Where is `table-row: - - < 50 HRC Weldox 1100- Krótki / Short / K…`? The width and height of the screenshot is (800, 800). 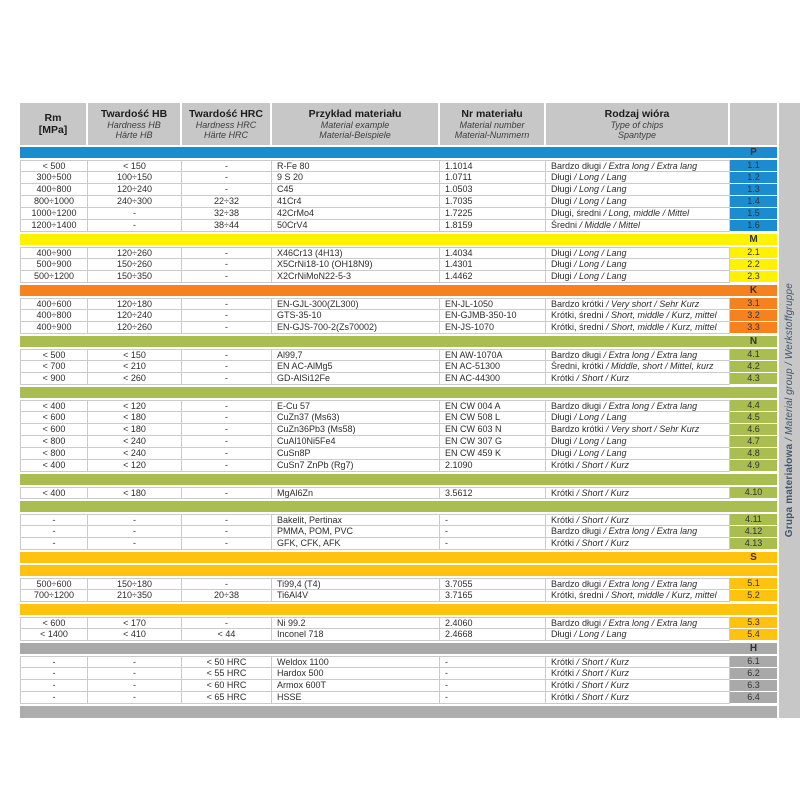
table-row: - - < 50 HRC Weldox 1100- Krótki / Short / K… is located at coordinates (398, 662).